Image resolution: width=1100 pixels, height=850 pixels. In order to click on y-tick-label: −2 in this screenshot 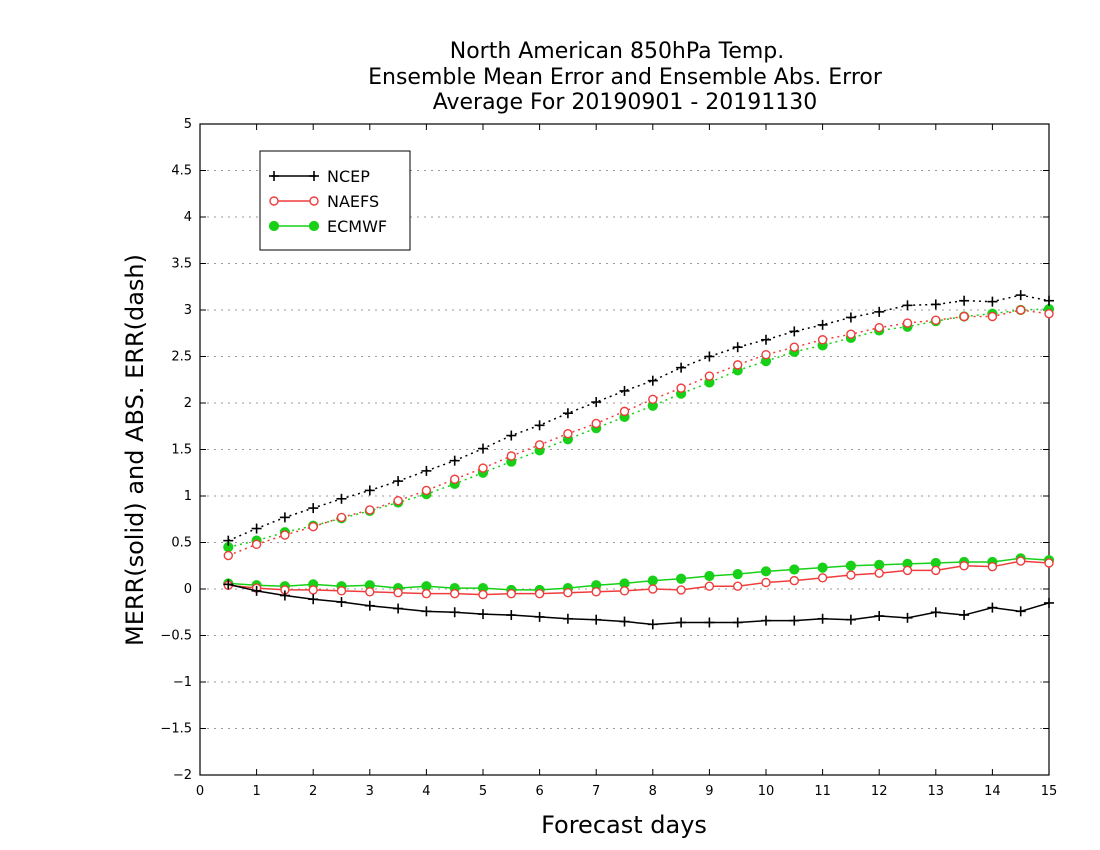, I will do `click(182, 775)`.